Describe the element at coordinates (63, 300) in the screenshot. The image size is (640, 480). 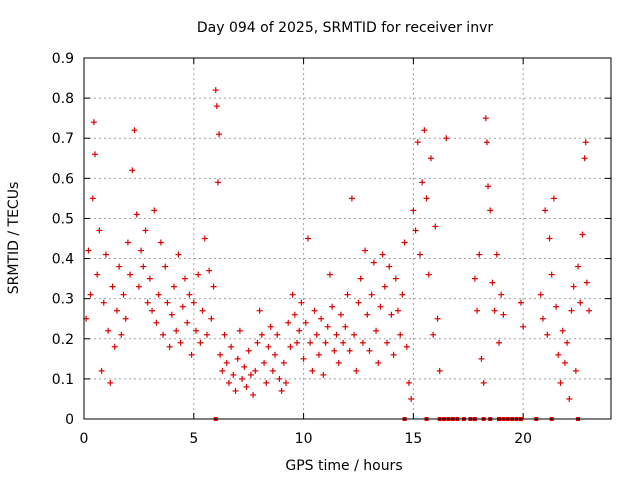
I see `y-tick-label: 0.3` at that location.